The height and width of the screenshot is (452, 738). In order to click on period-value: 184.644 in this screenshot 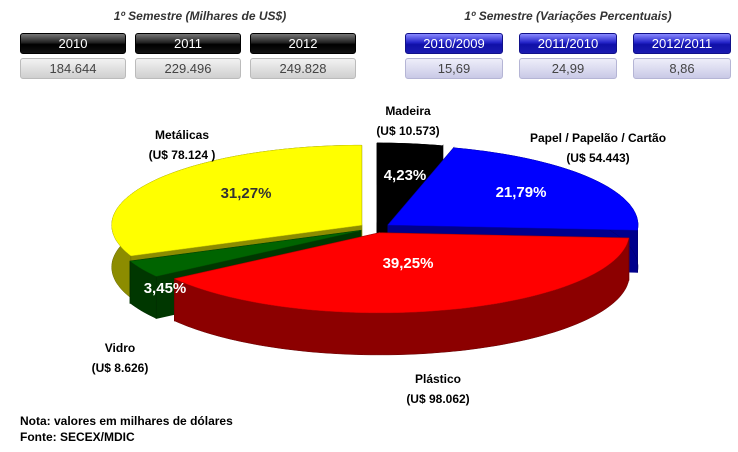, I will do `click(73, 68)`.